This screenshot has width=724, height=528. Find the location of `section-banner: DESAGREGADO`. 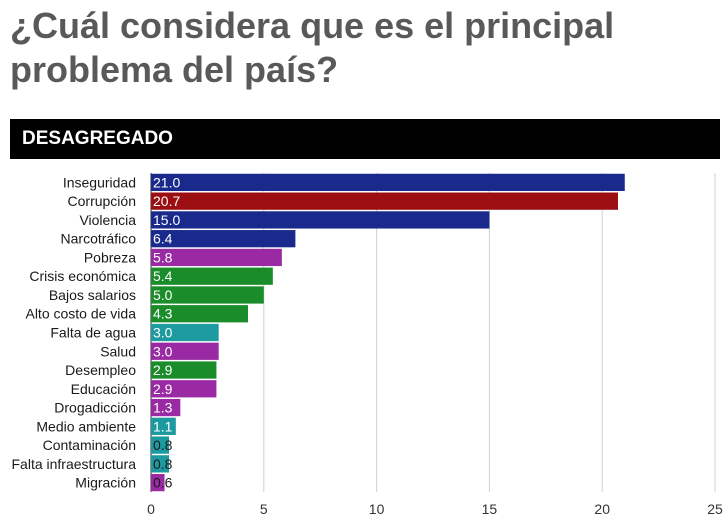

section-banner: DESAGREGADO is located at coordinates (365, 139).